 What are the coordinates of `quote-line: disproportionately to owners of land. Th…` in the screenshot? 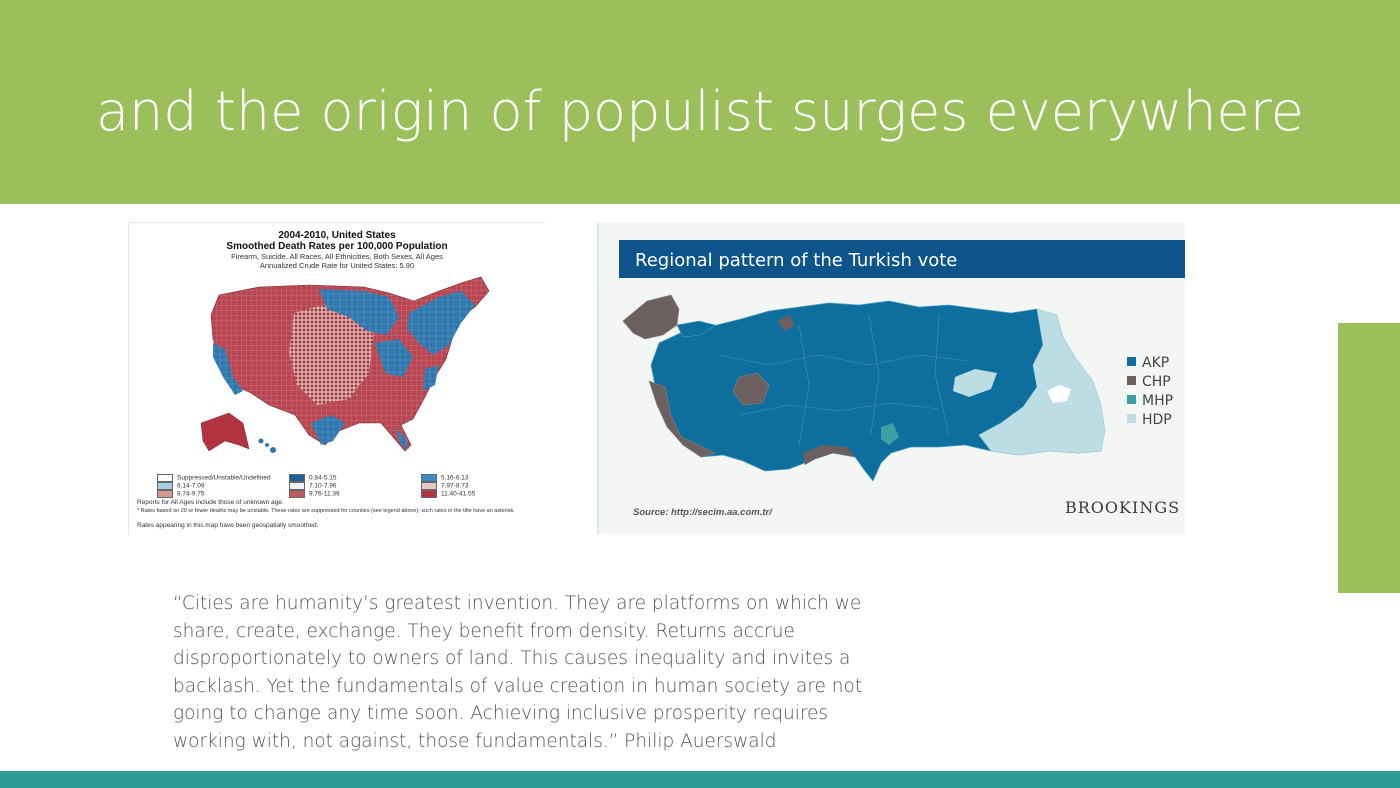 It's located at (512, 658).